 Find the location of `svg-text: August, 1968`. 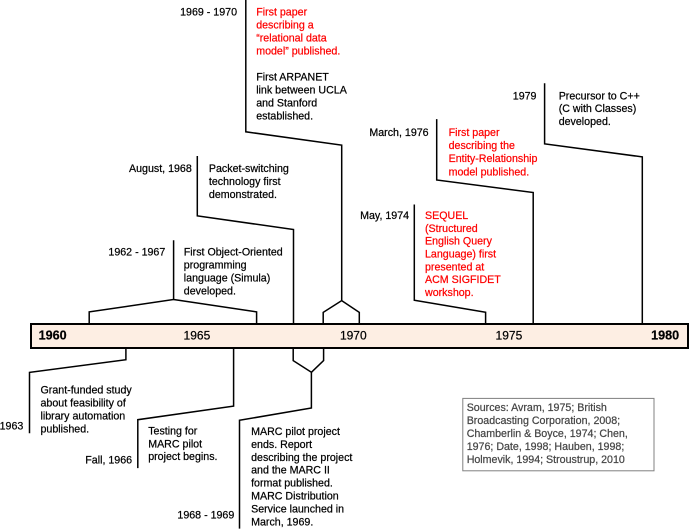

svg-text: August, 1968 is located at coordinates (160, 169).